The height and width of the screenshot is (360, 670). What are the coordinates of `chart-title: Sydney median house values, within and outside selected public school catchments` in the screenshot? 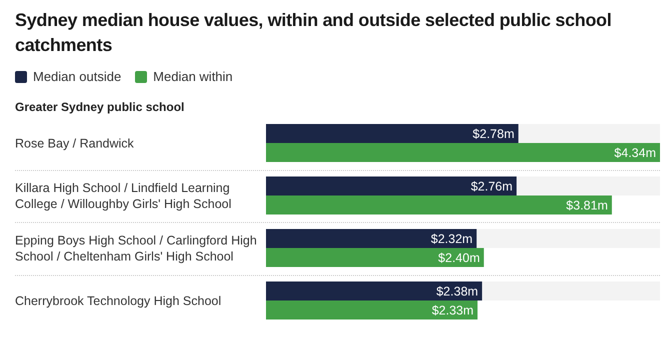 It's located at (313, 33).